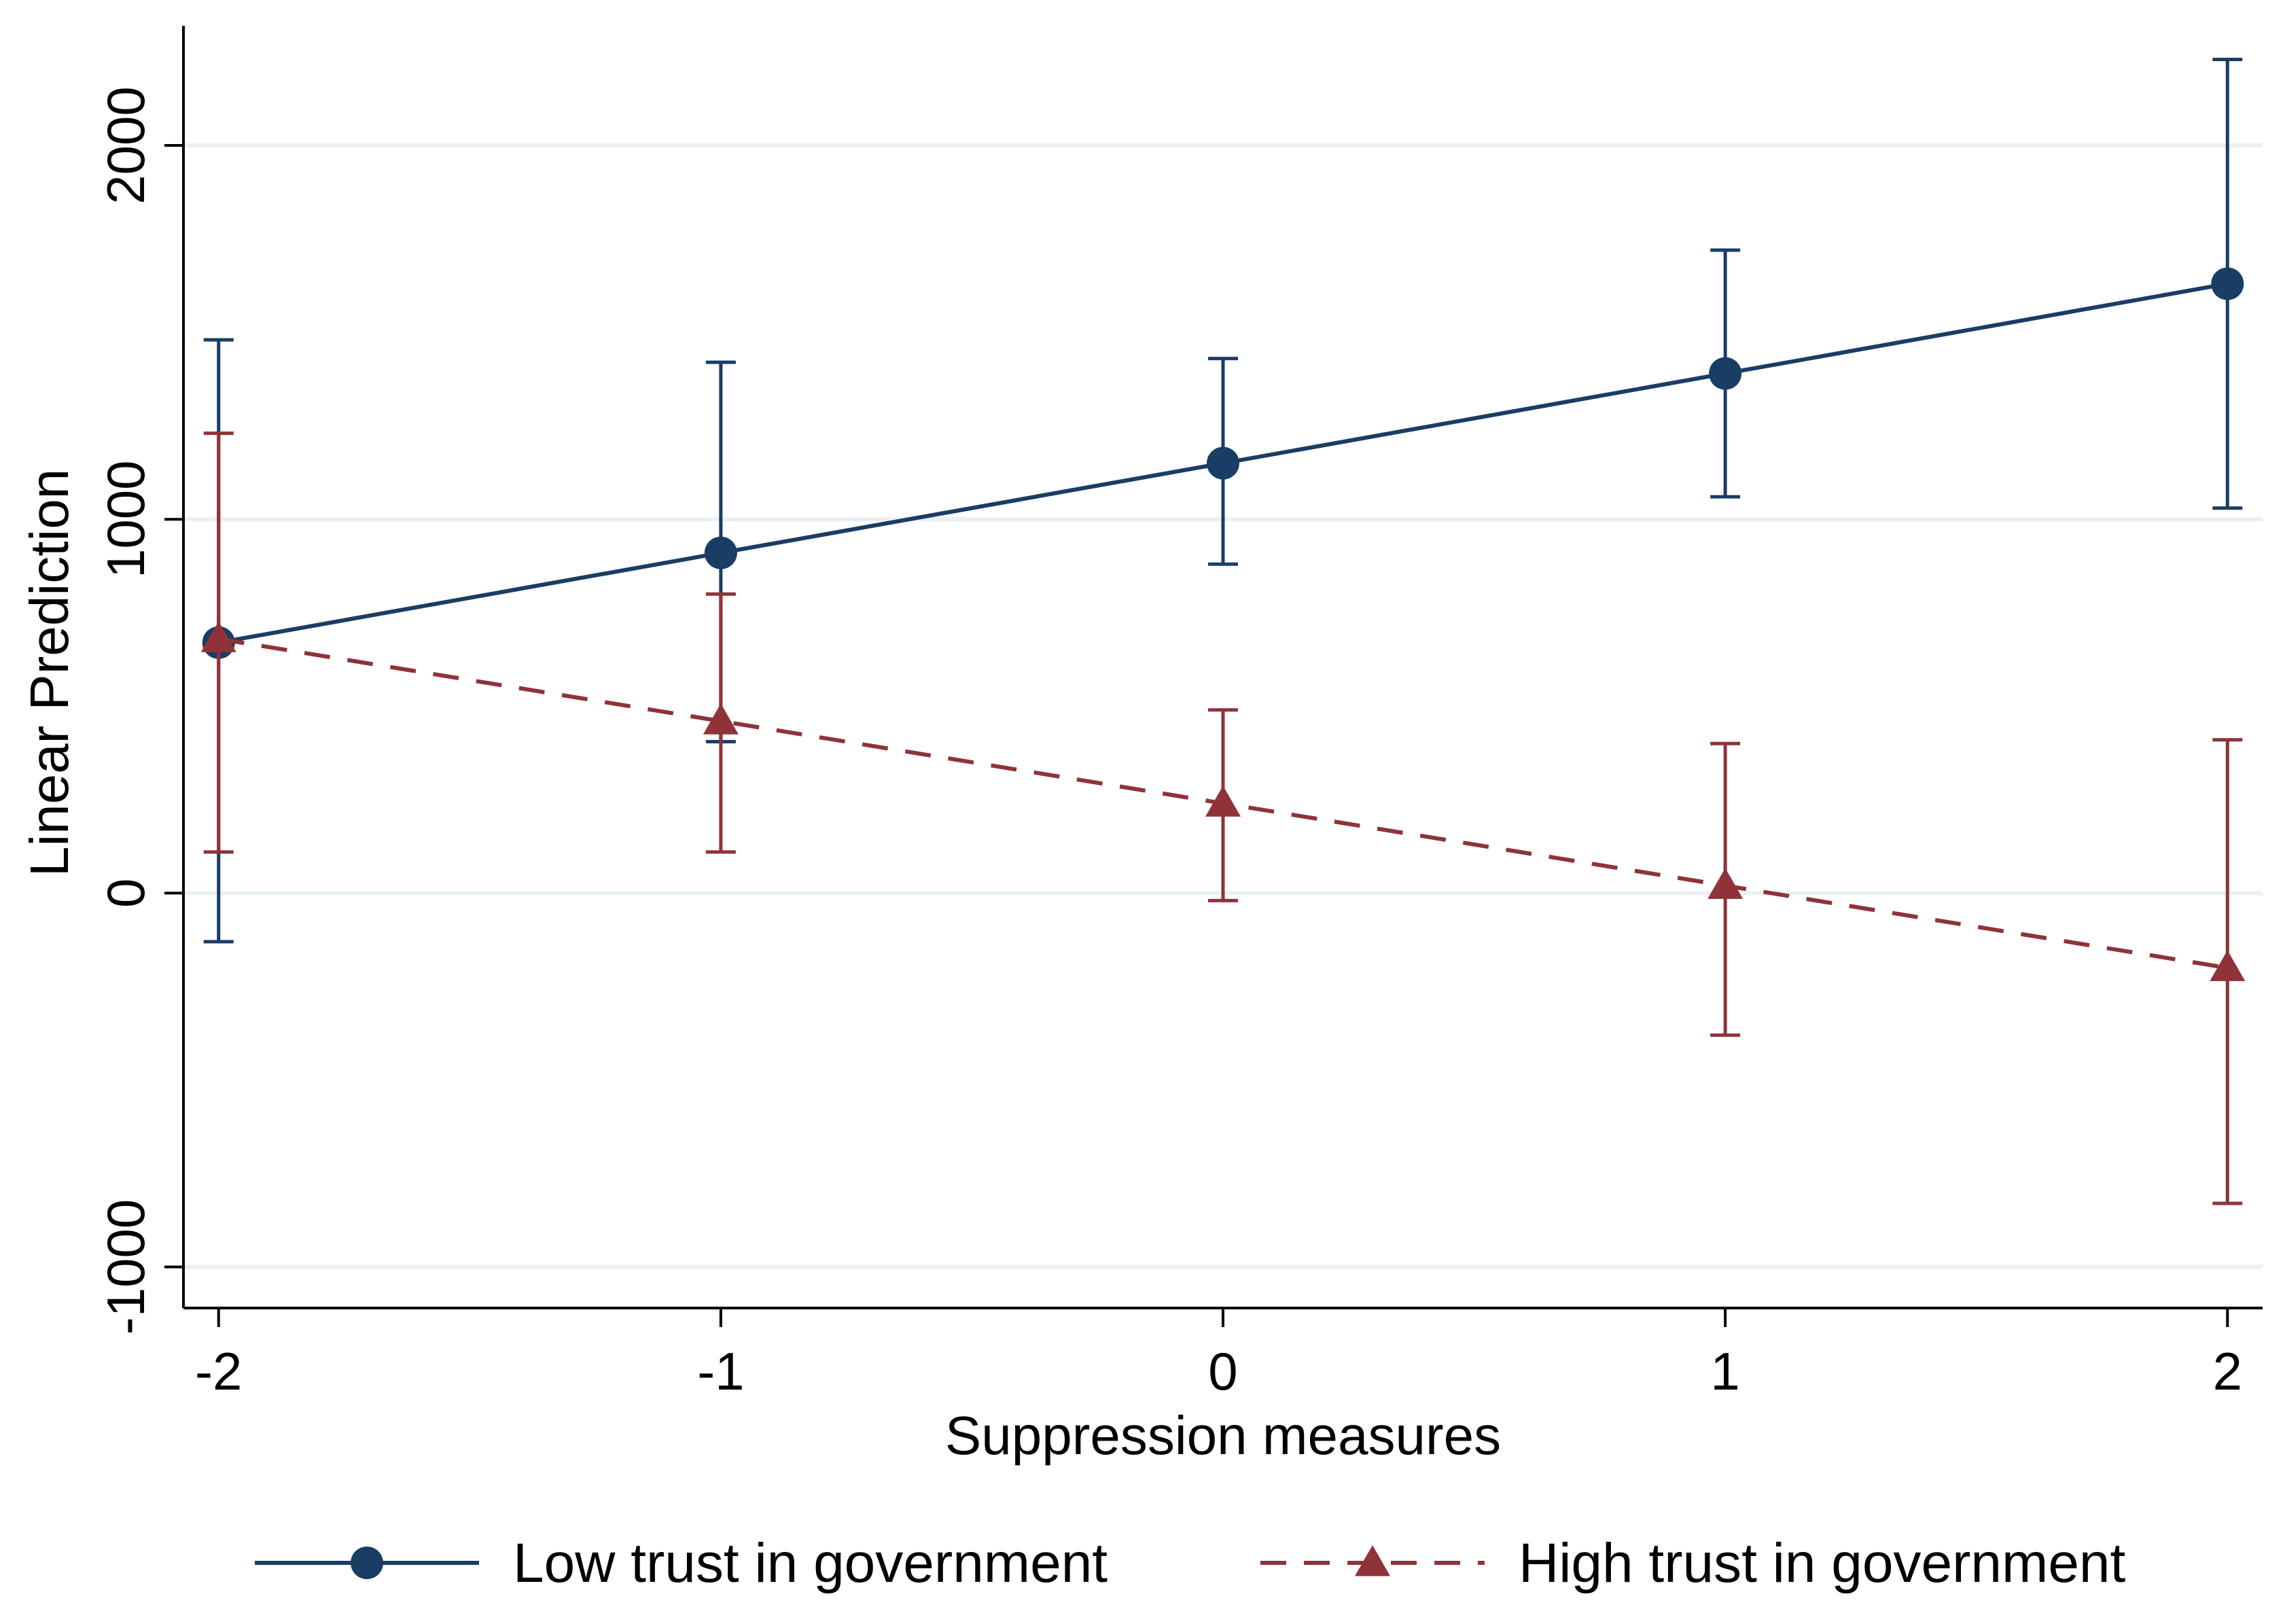 The width and height of the screenshot is (2283, 1624). Describe the element at coordinates (1725, 1371) in the screenshot. I see `x-tick-label: 1` at that location.